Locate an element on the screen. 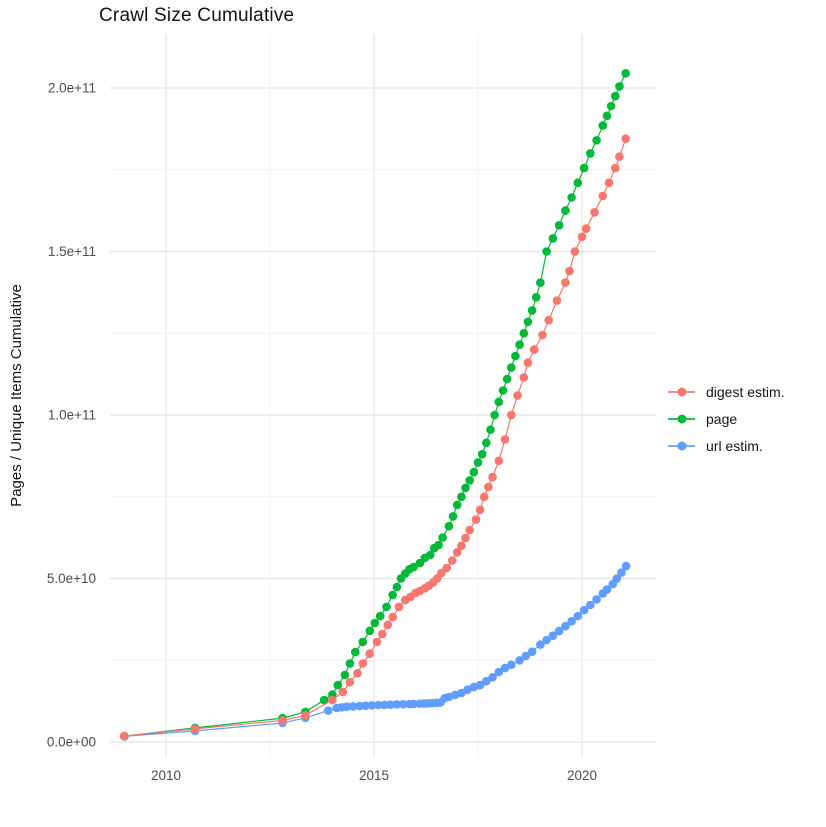 This screenshot has height=827, width=826. legend: digest estim. page url estim. is located at coordinates (726, 418).